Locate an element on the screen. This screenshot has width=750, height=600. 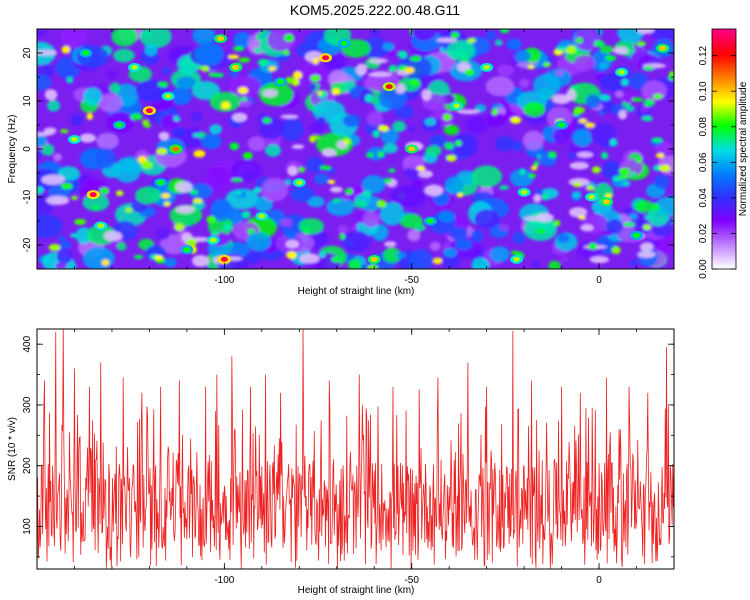
colorbar-ticks: 0.00 0.02 0.04 0.06 0.08 0.10 0.12 is located at coordinates (717, 162).